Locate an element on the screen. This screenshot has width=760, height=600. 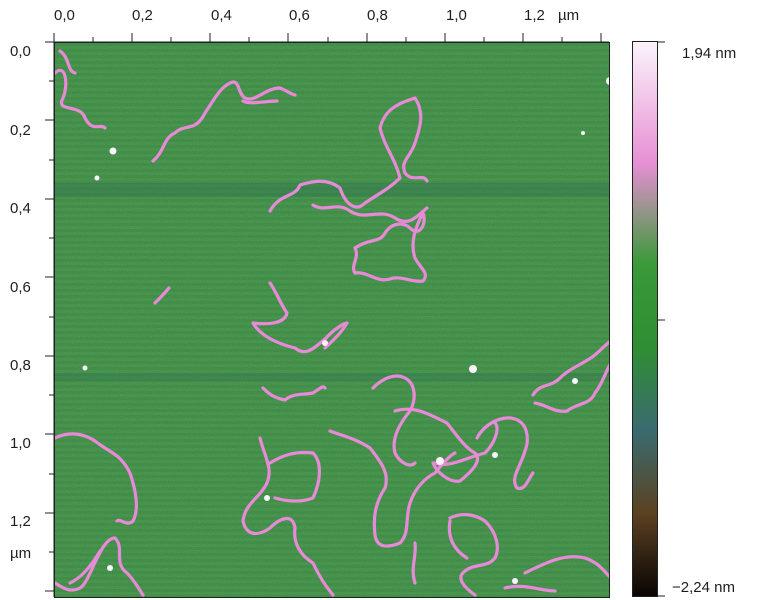
height-color-scale is located at coordinates (645, 319).